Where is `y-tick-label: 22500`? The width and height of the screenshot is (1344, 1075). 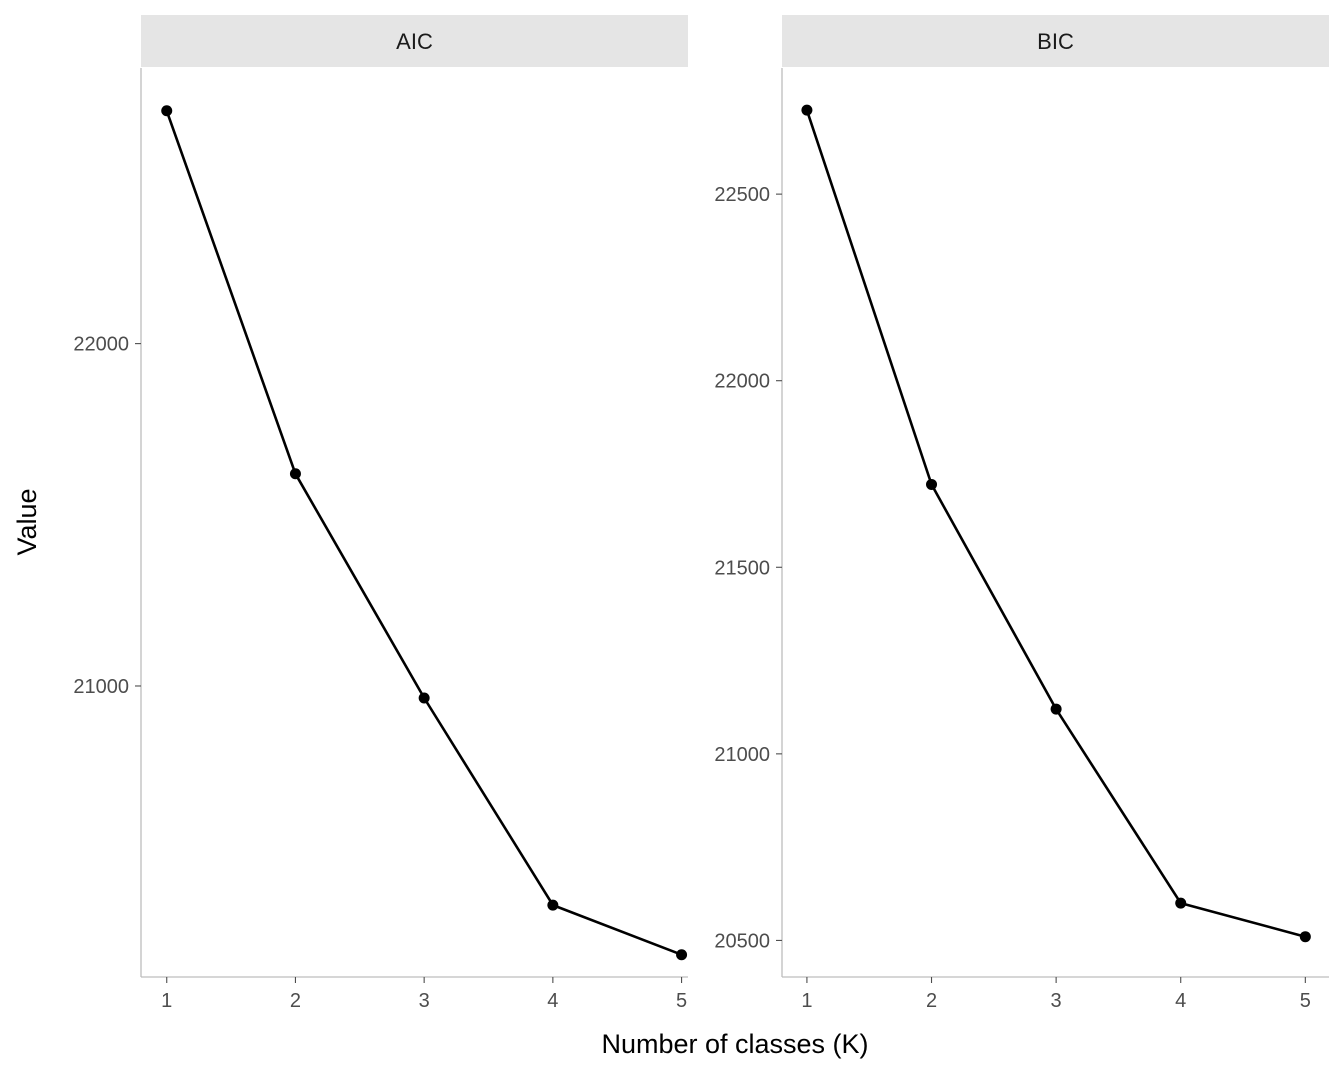 y-tick-label: 22500 is located at coordinates (742, 195).